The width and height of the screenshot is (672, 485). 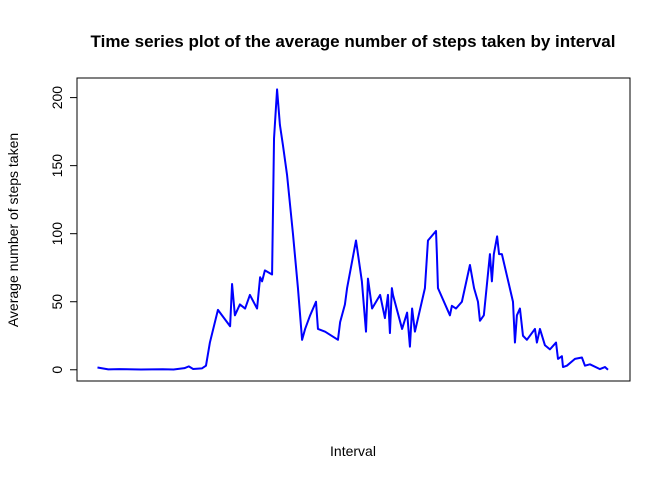 What do you see at coordinates (57, 234) in the screenshot?
I see `y-tick-label: 100` at bounding box center [57, 234].